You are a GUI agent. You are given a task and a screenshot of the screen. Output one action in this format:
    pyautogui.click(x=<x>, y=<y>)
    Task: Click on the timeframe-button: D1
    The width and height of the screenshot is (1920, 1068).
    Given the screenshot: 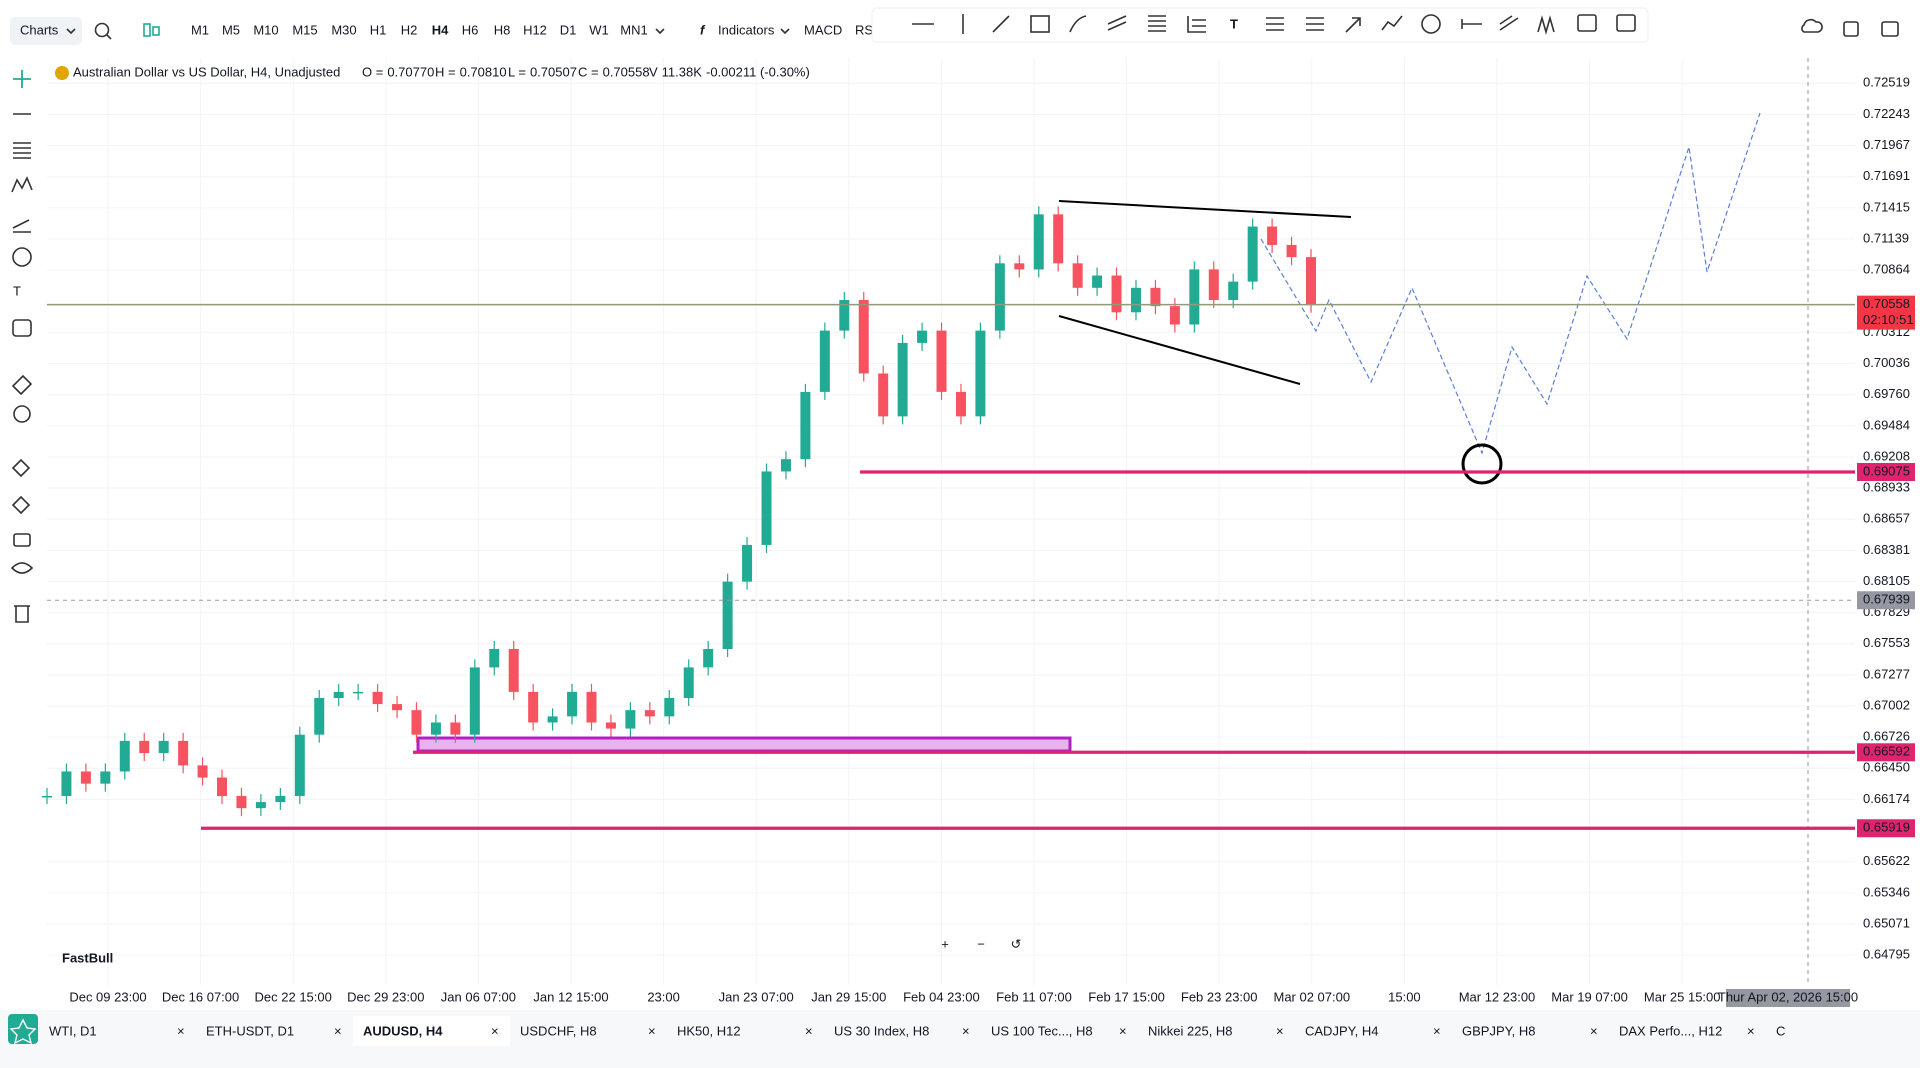 What is the action you would take?
    pyautogui.click(x=568, y=29)
    